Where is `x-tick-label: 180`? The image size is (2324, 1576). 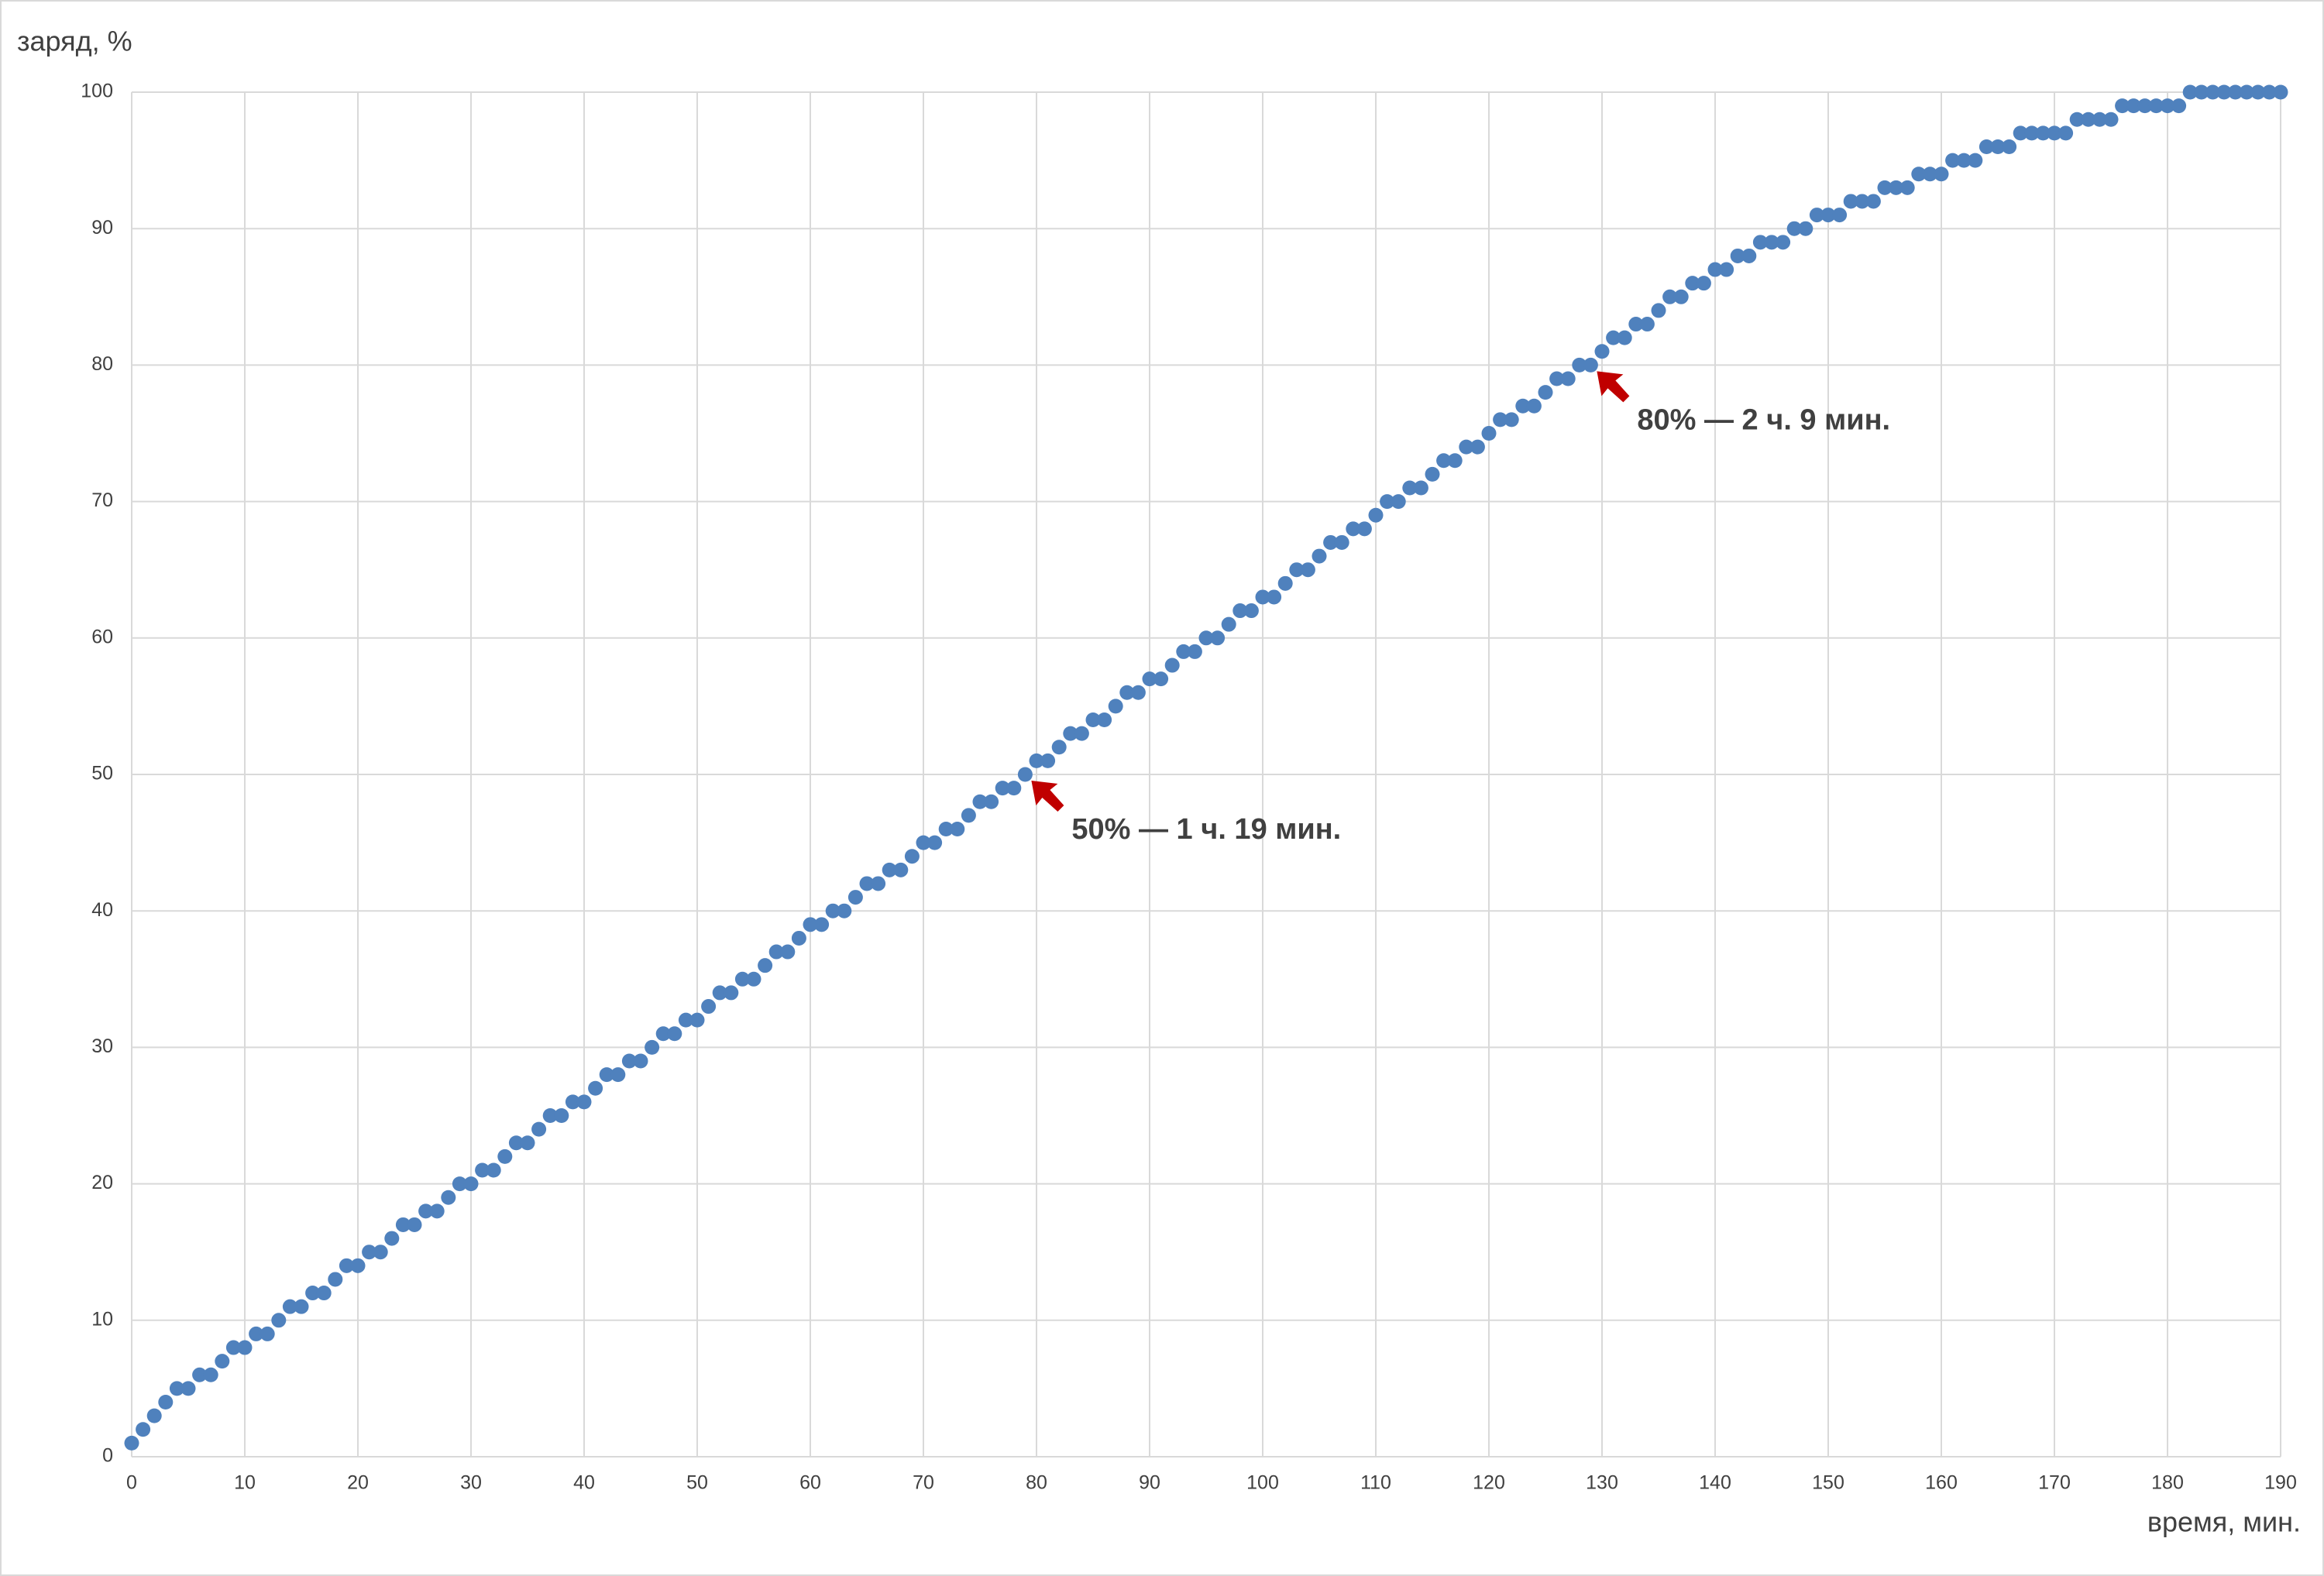 x-tick-label: 180 is located at coordinates (2167, 1483).